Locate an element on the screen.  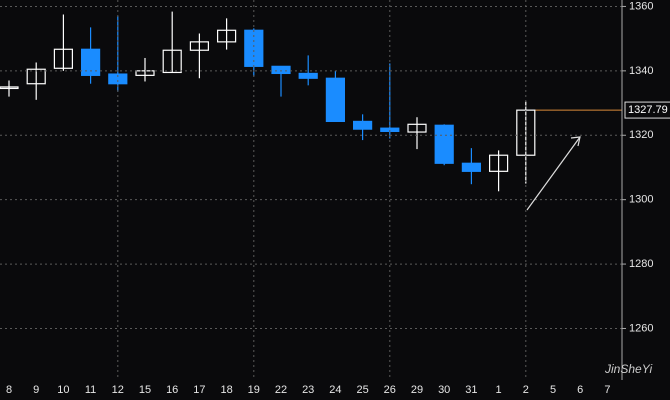
annotation-arrow is located at coordinates (553, 173).